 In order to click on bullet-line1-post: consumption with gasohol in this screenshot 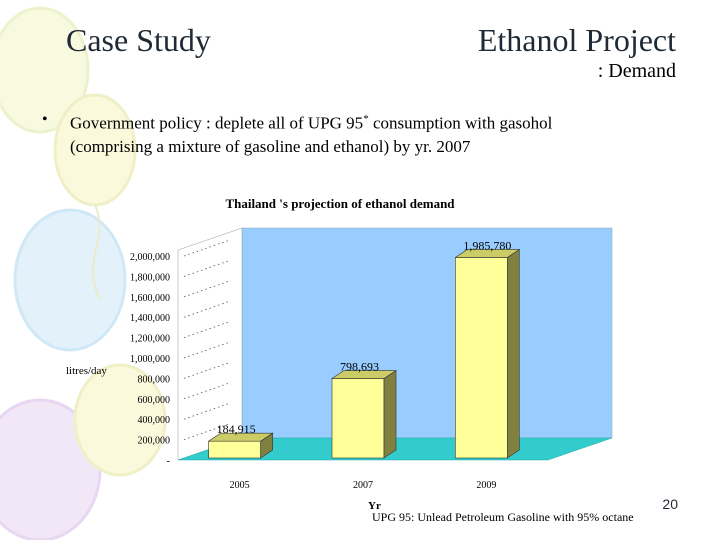, I will do `click(460, 123)`.